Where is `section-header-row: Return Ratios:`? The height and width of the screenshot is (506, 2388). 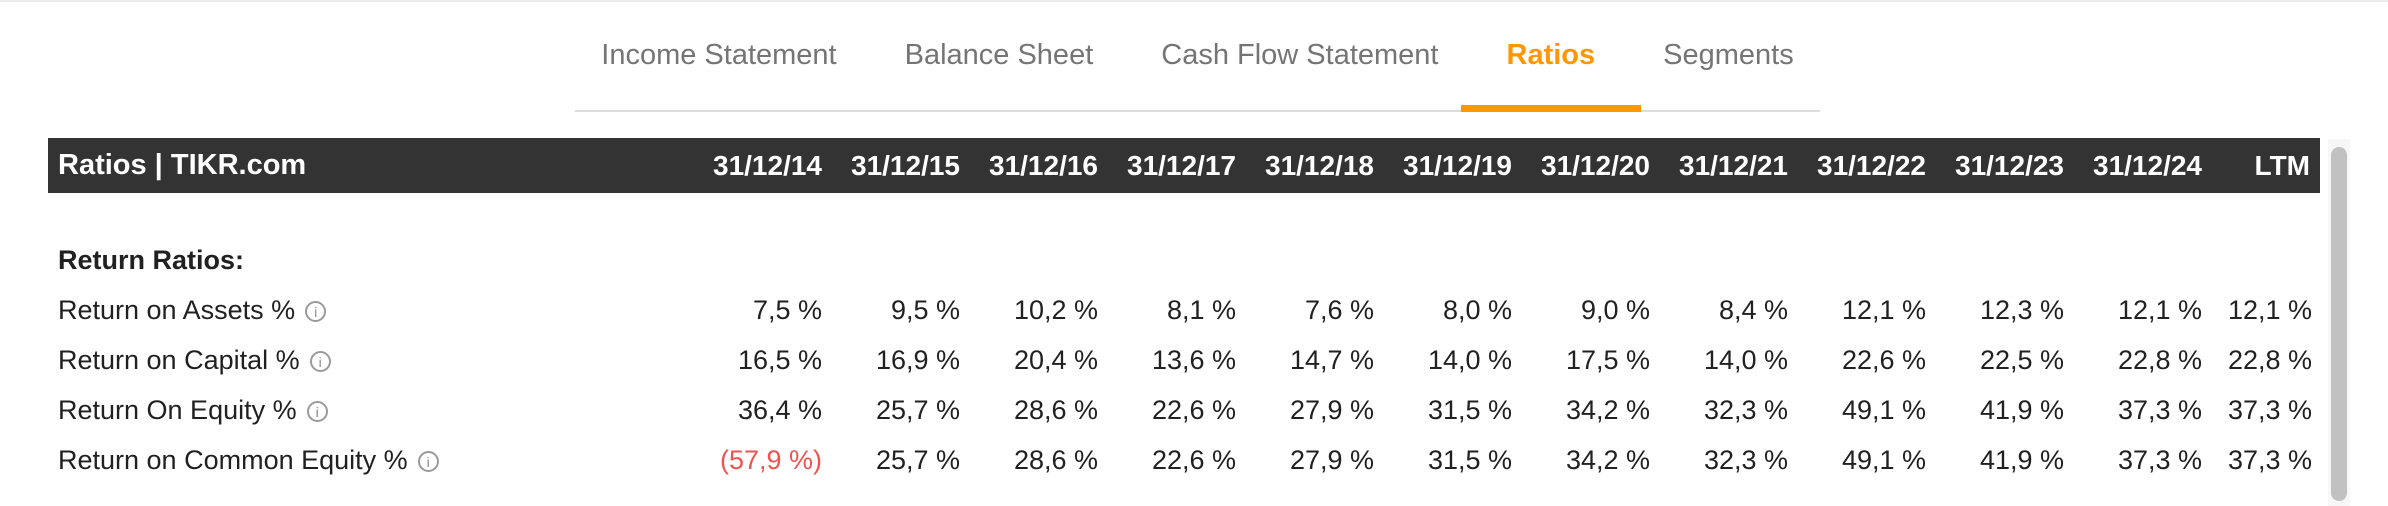
section-header-row: Return Ratios: is located at coordinates (1184, 260).